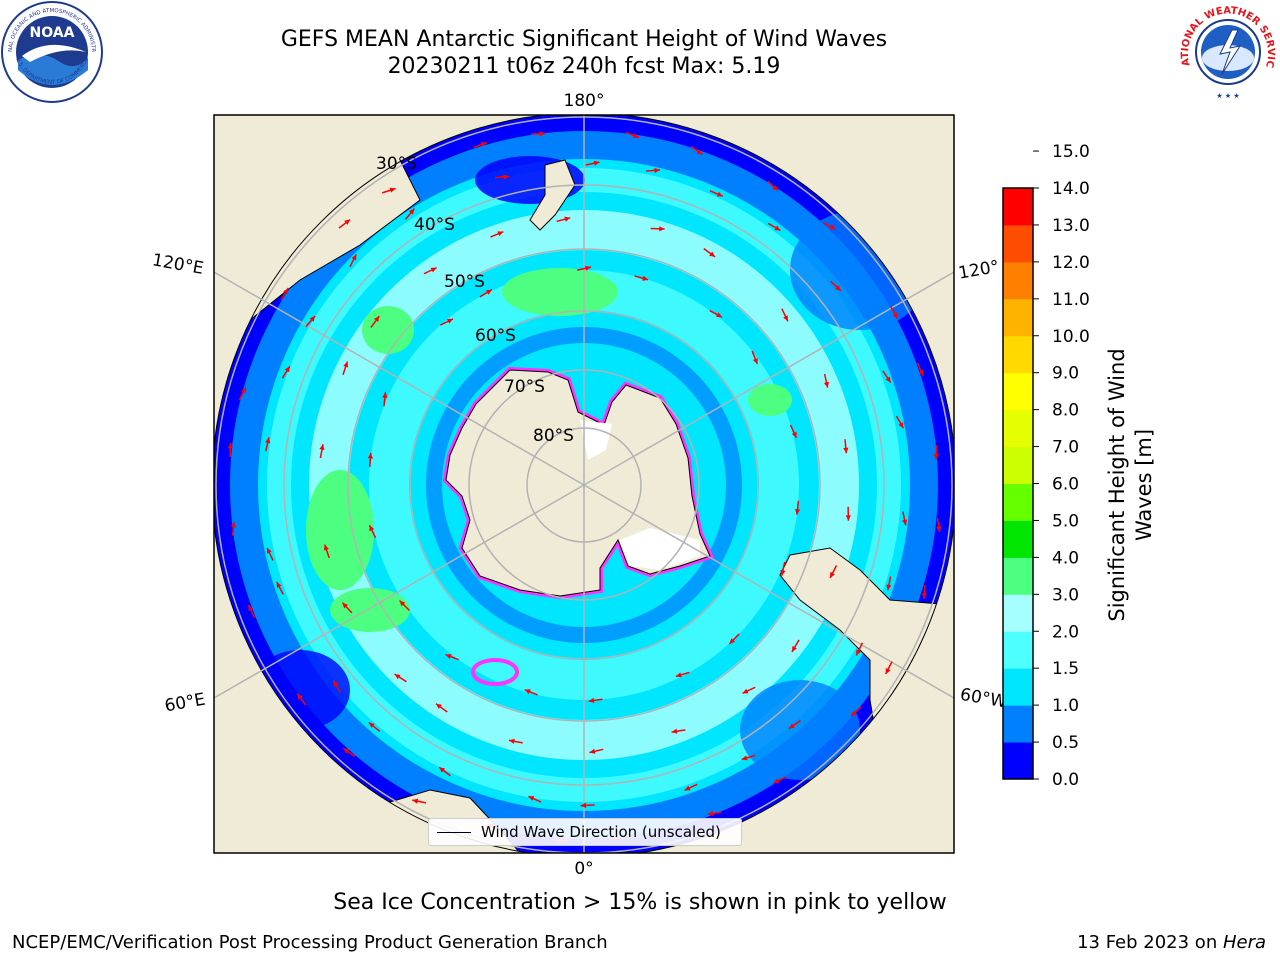 The image size is (1280, 960). What do you see at coordinates (434, 225) in the screenshot?
I see `lat-label: 40°S` at bounding box center [434, 225].